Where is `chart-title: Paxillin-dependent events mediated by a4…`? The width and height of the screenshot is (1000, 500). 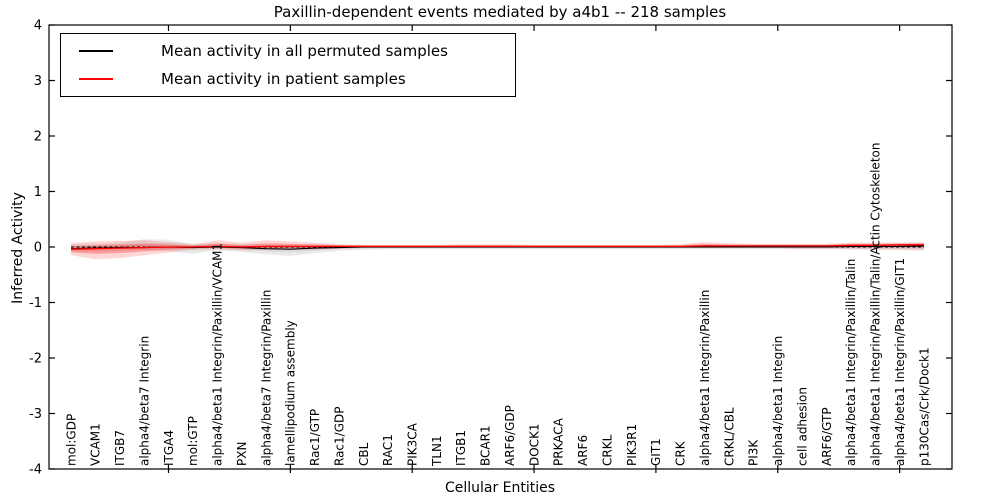
chart-title: Paxillin-dependent events mediated by a4… is located at coordinates (500, 12).